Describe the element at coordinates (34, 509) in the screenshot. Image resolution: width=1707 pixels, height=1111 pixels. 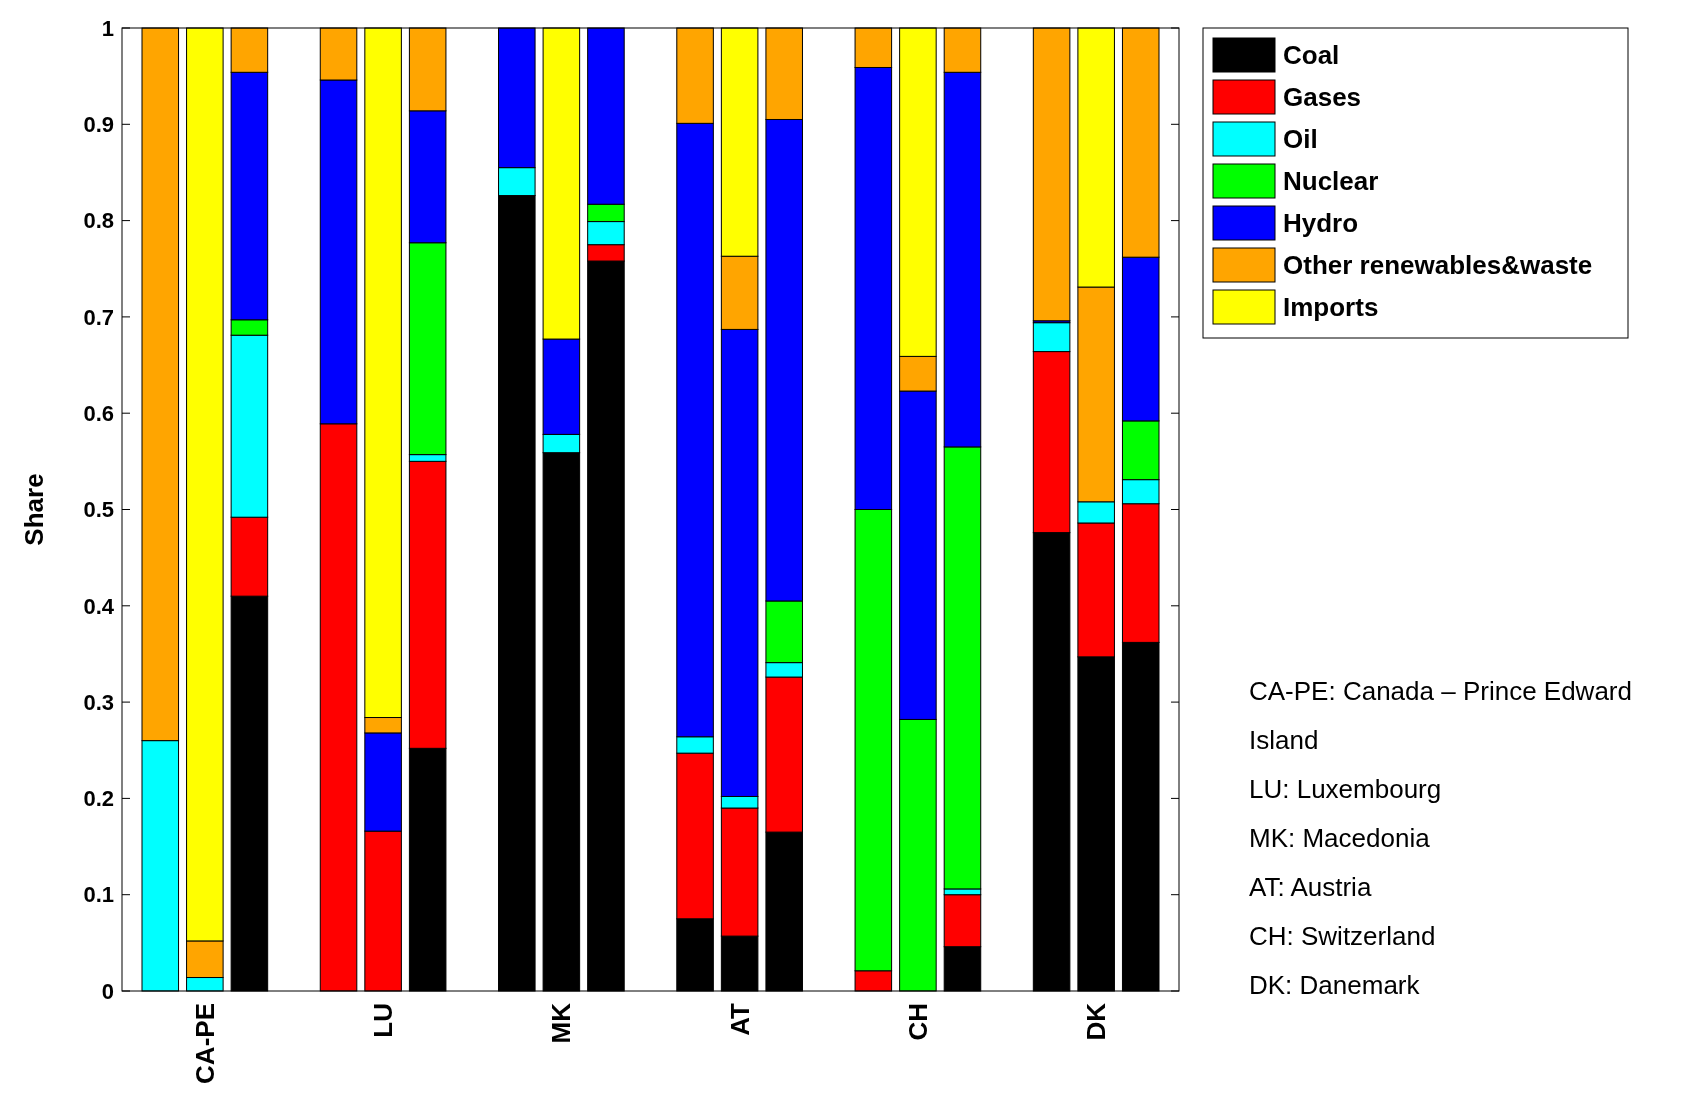
I see `y-axis-title: Share` at that location.